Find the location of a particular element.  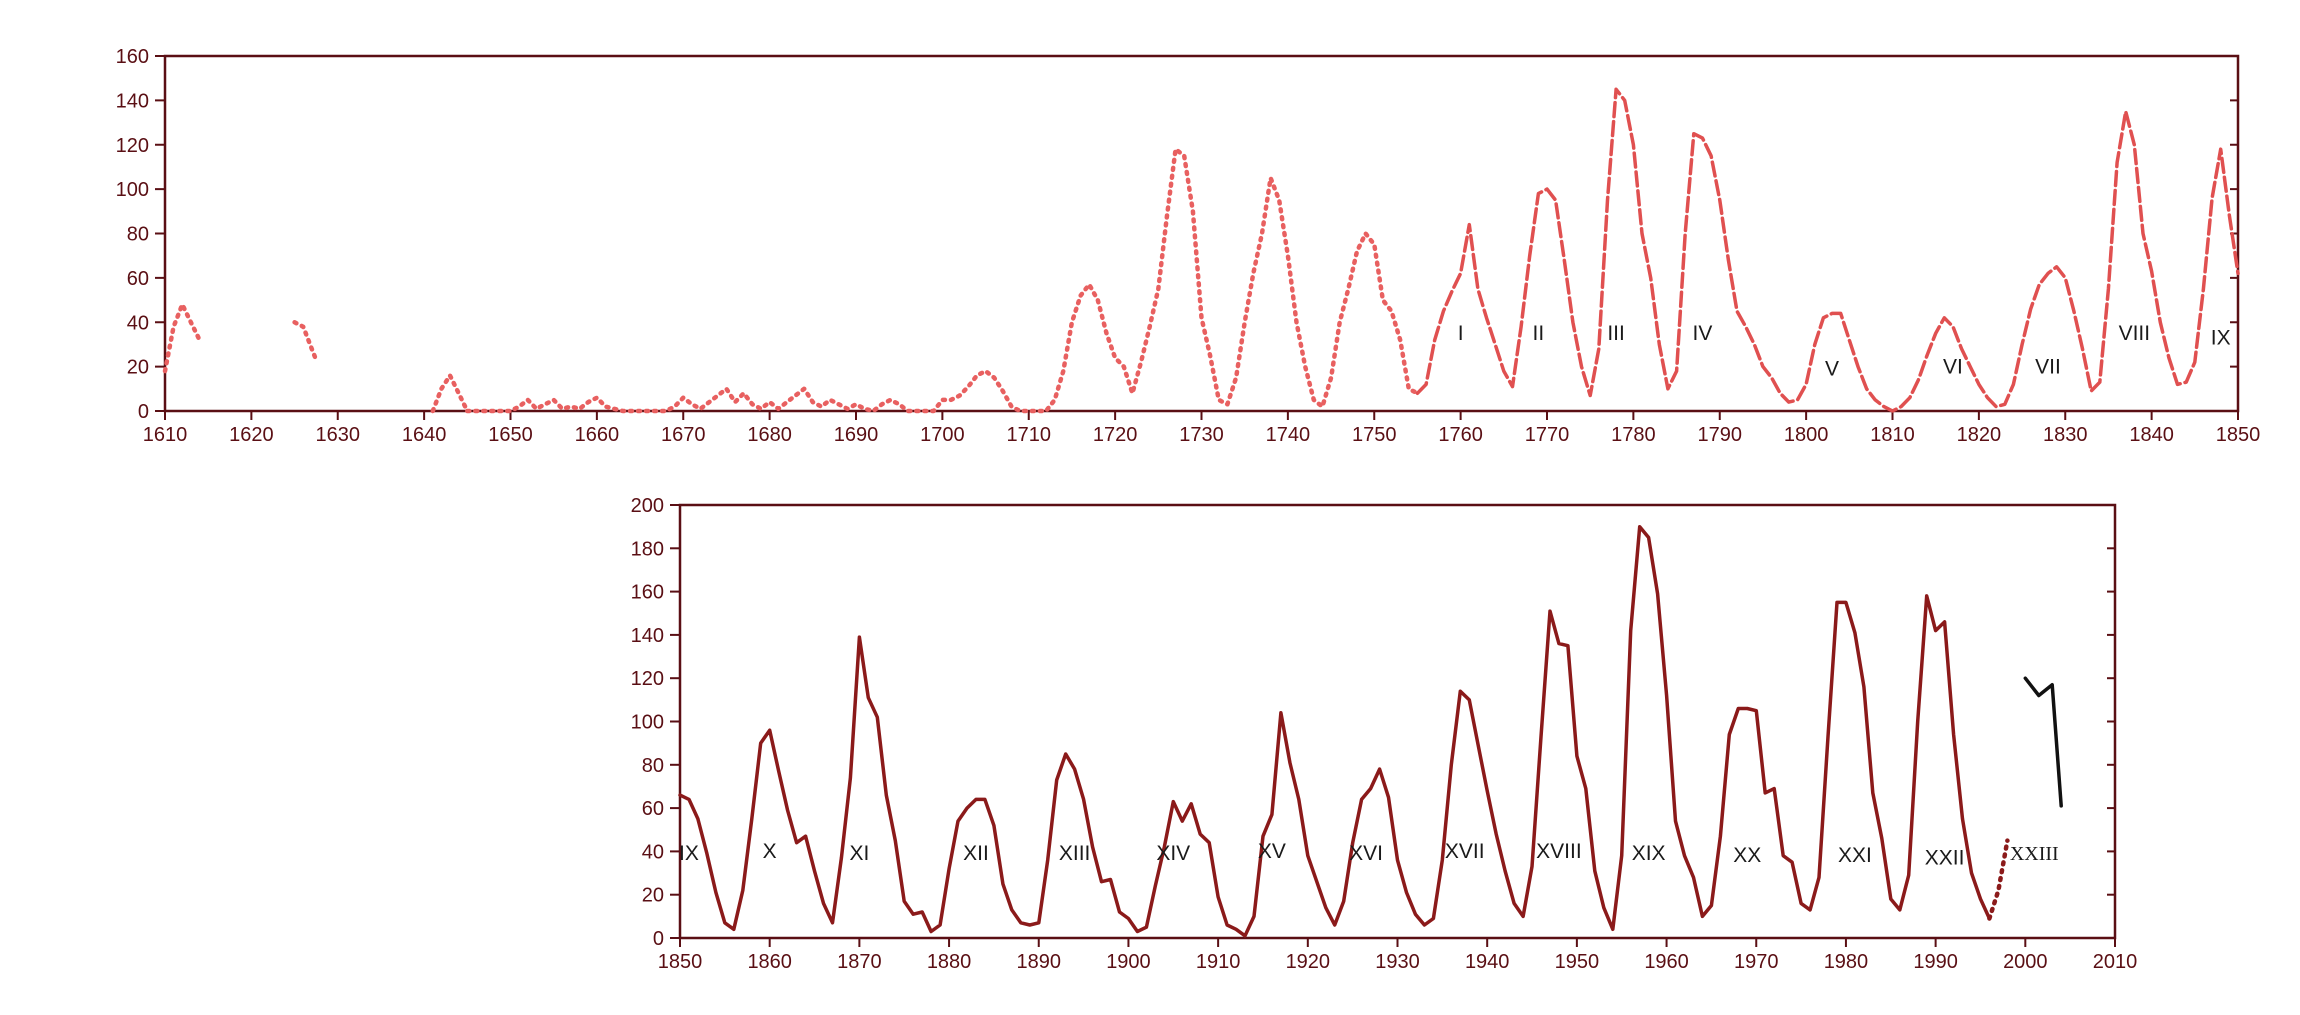

x-tick-label: 1900 is located at coordinates (1128, 962).